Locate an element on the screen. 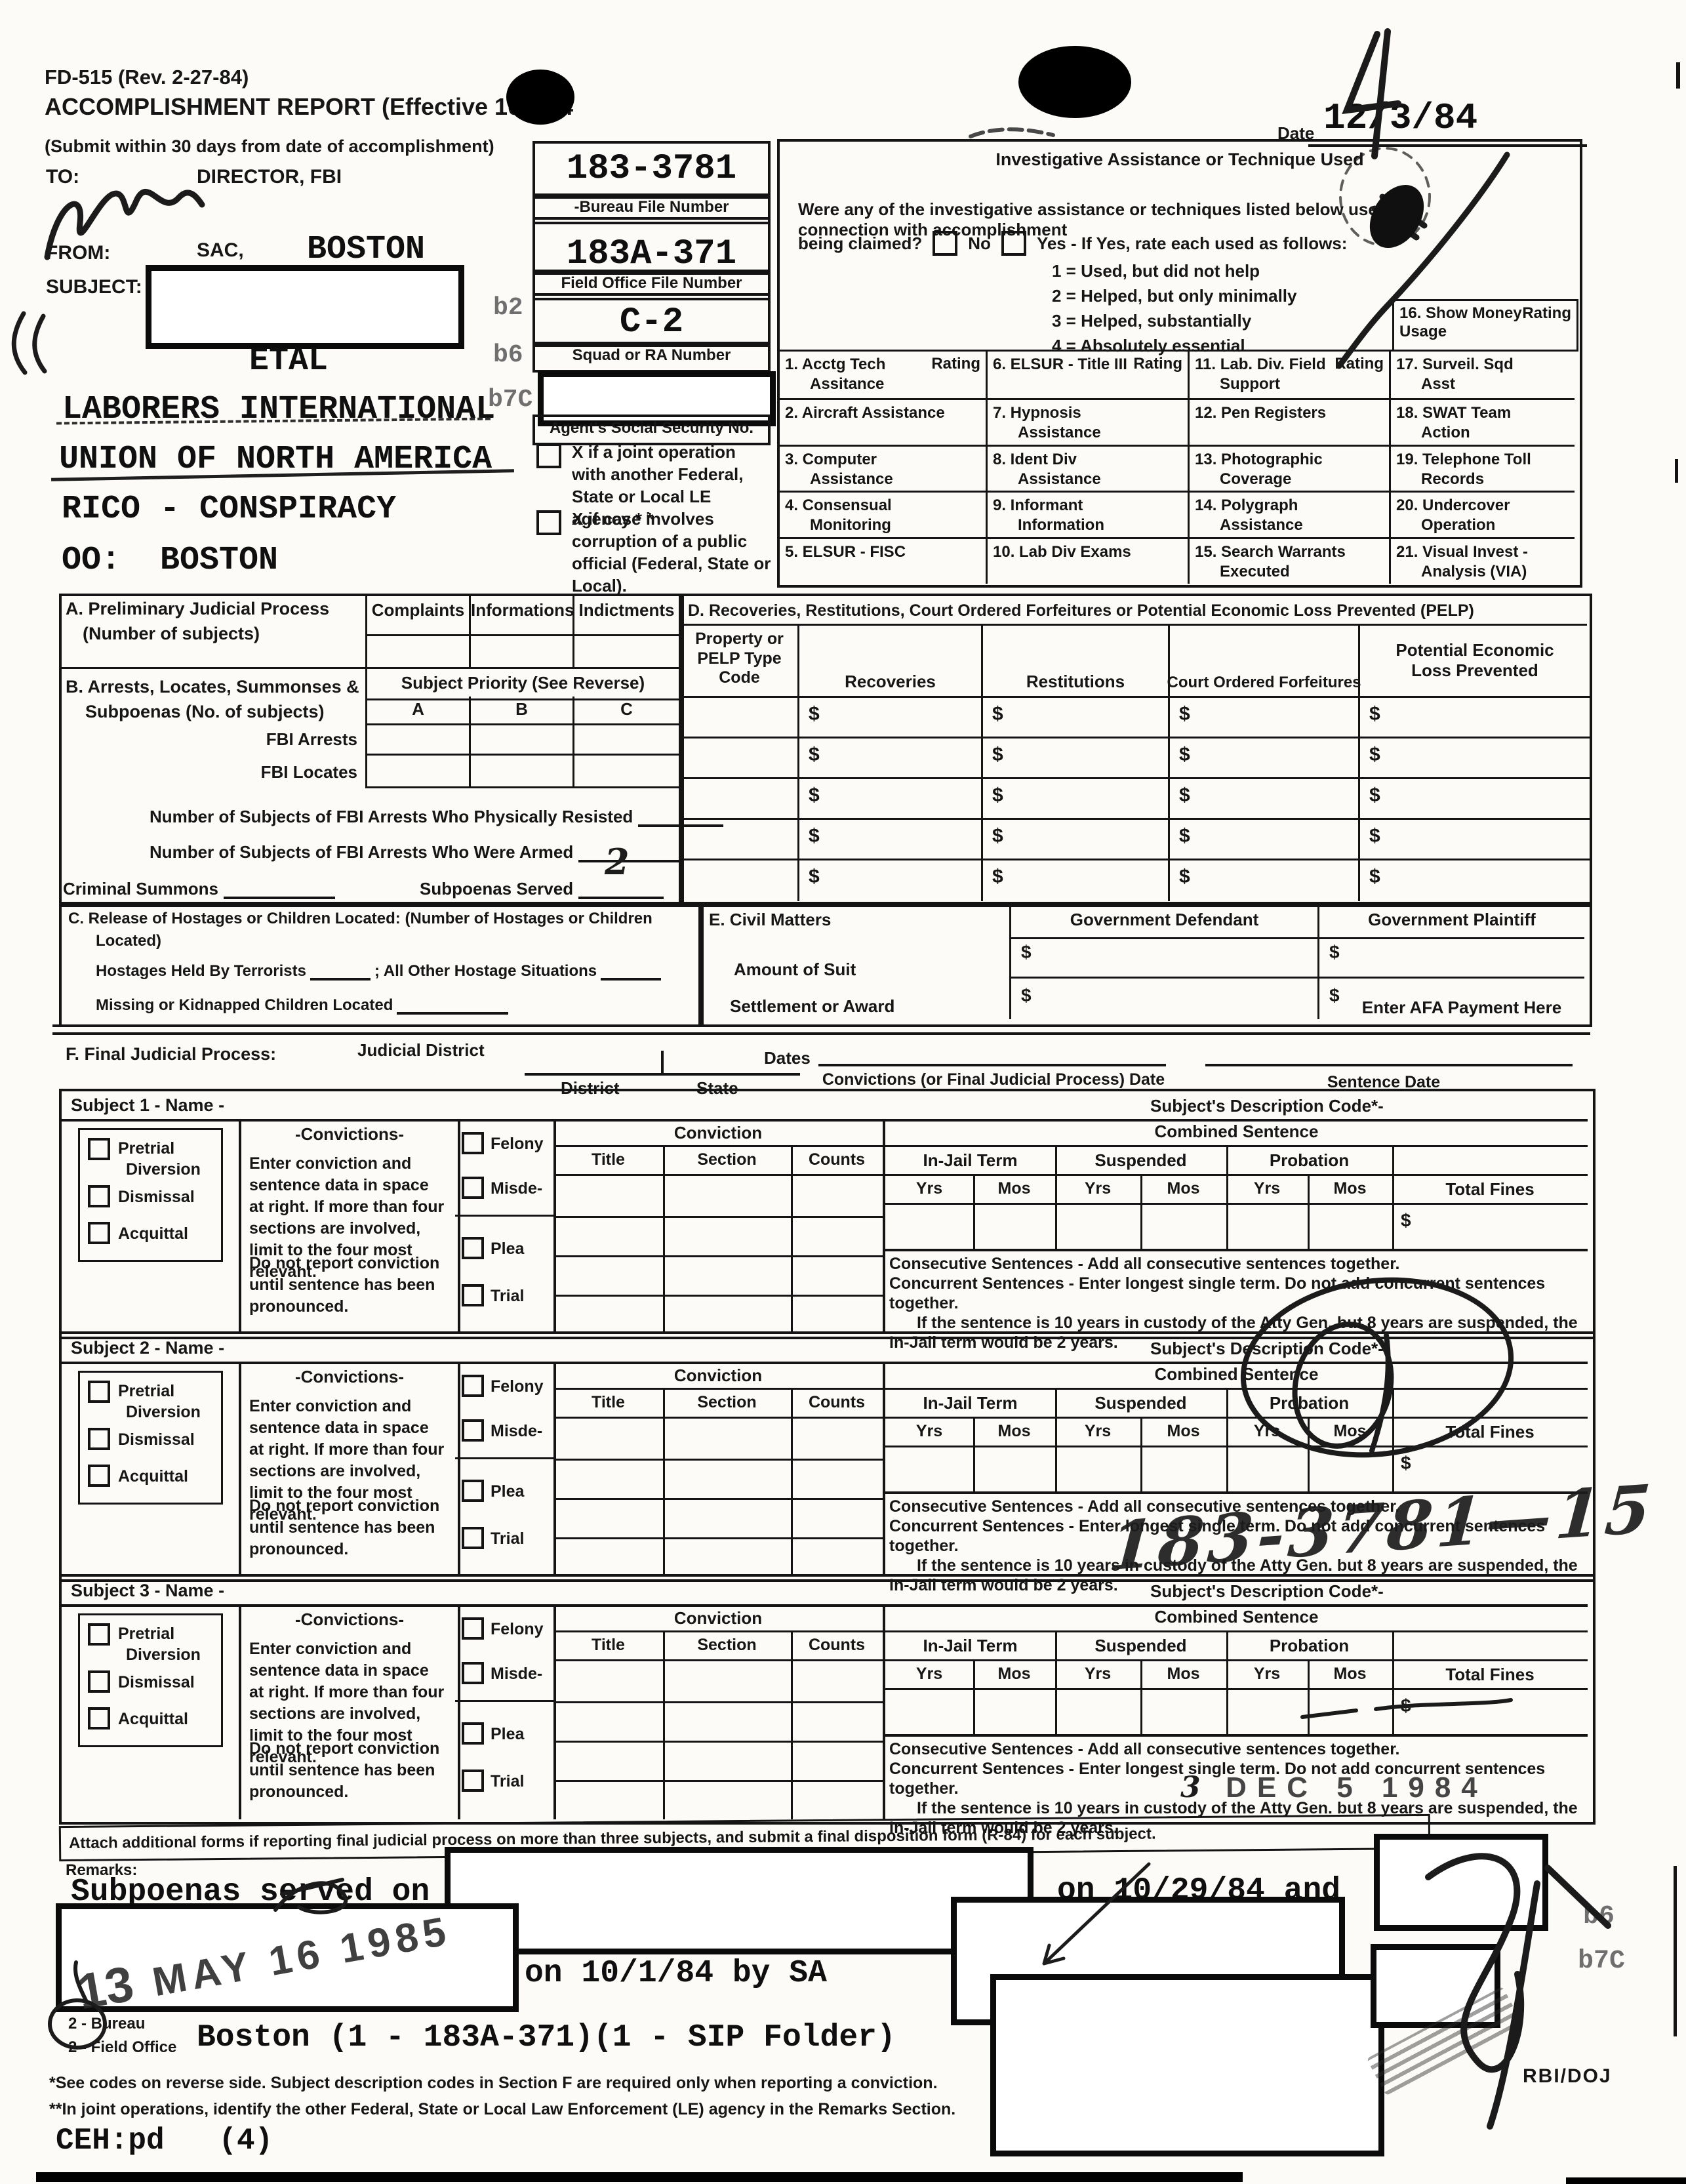  classification-mark-b7c: b7C is located at coordinates (510, 400).